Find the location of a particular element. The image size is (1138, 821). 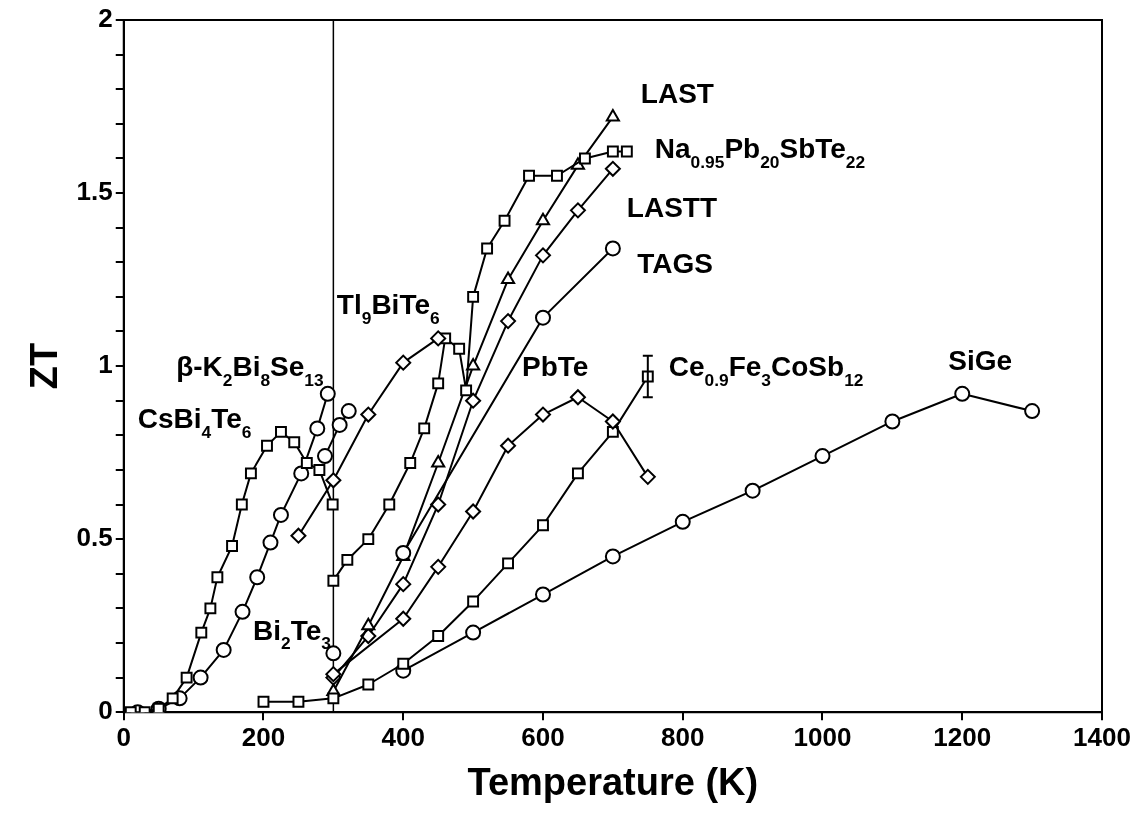

x-tick-label: 600 is located at coordinates (543, 736).